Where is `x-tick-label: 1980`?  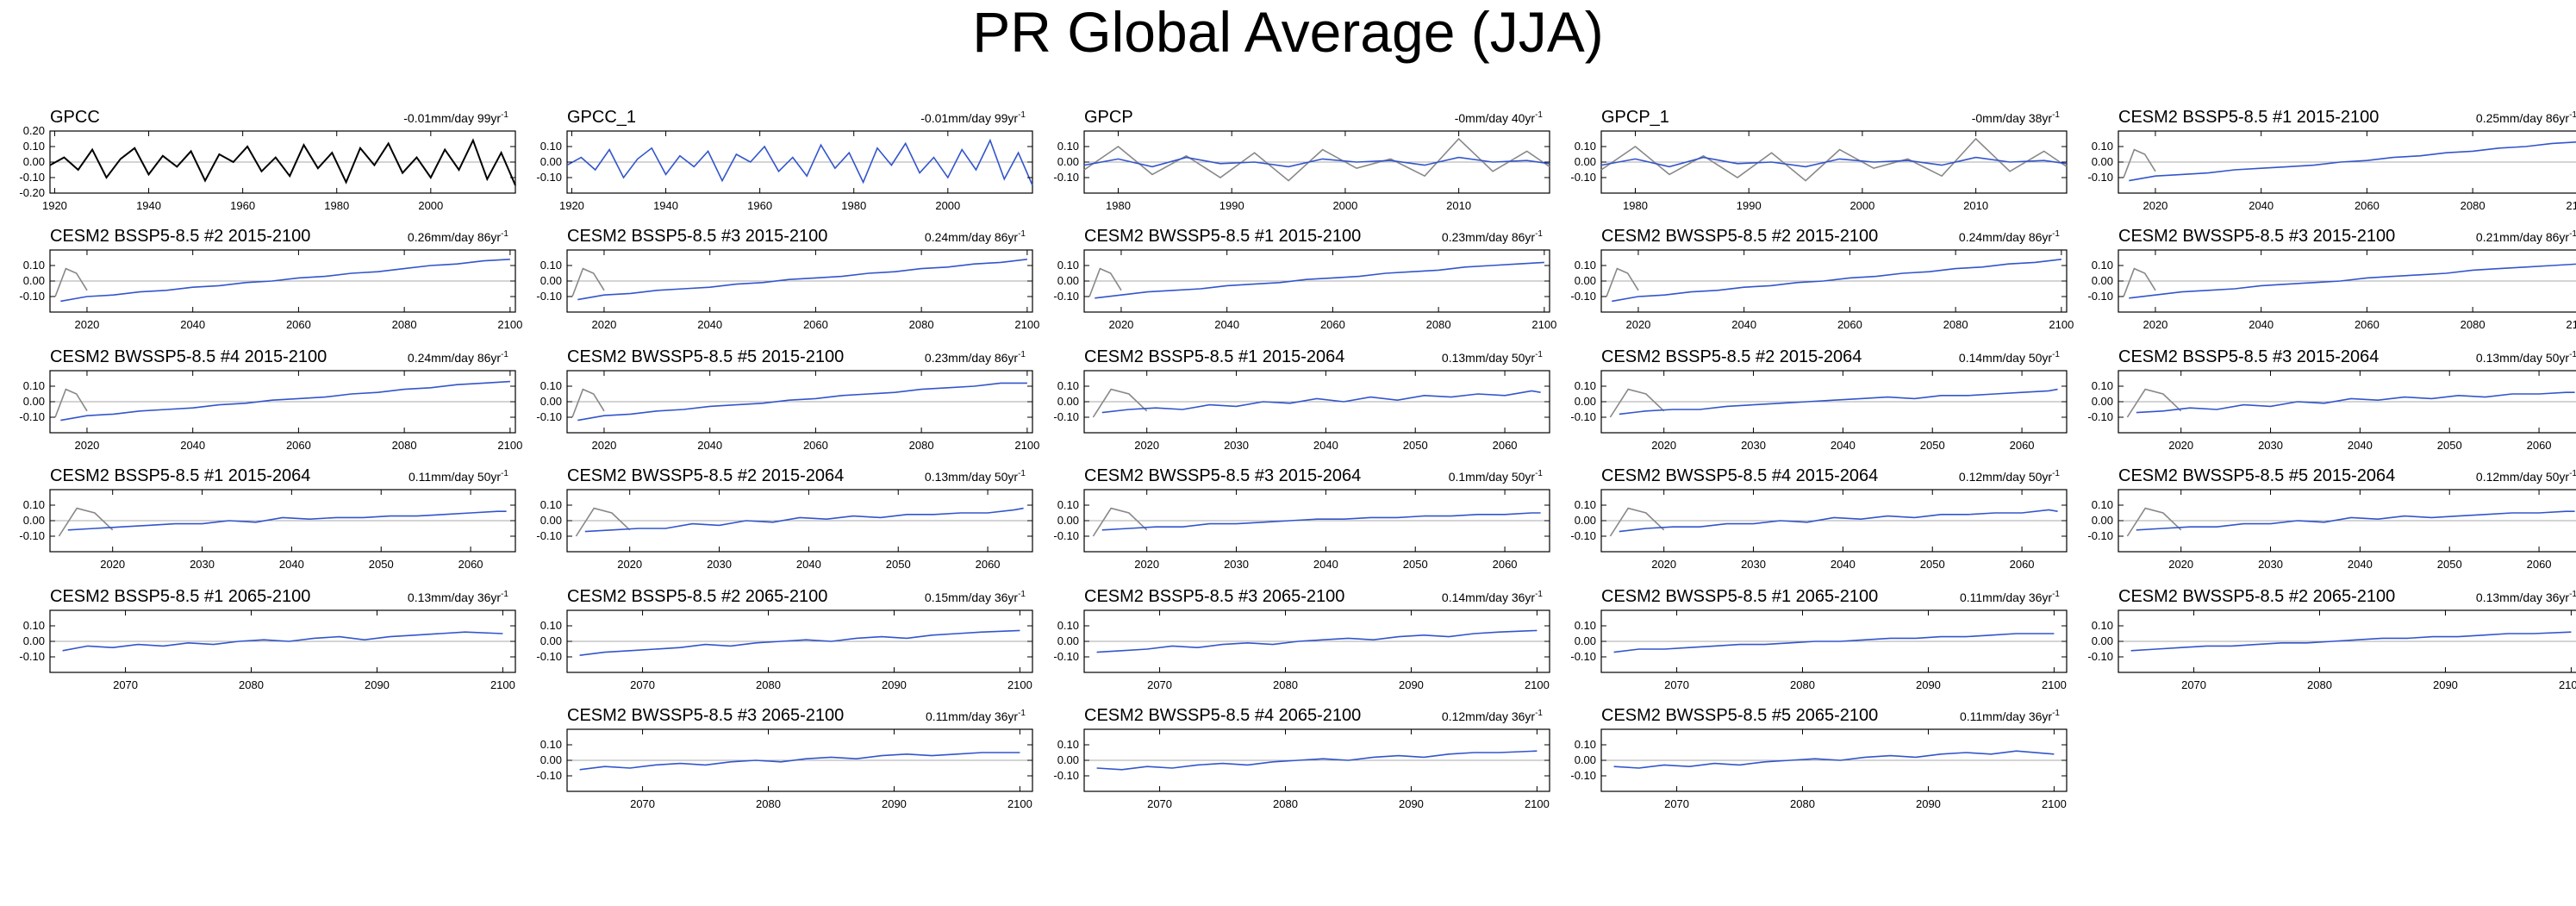 x-tick-label: 1980 is located at coordinates (1635, 205).